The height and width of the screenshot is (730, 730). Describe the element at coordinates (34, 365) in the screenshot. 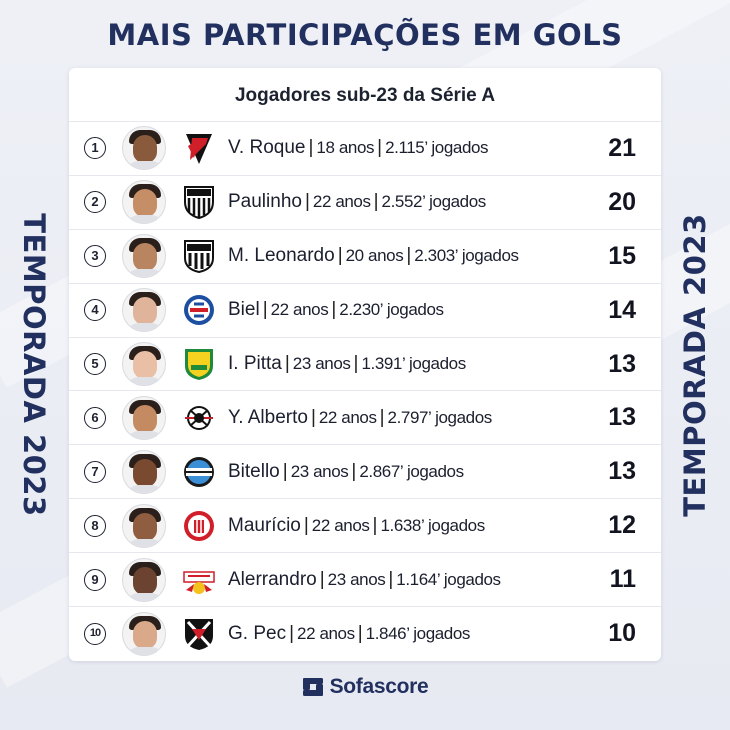

I see `side-label-left: TEMPORADA 2023` at that location.